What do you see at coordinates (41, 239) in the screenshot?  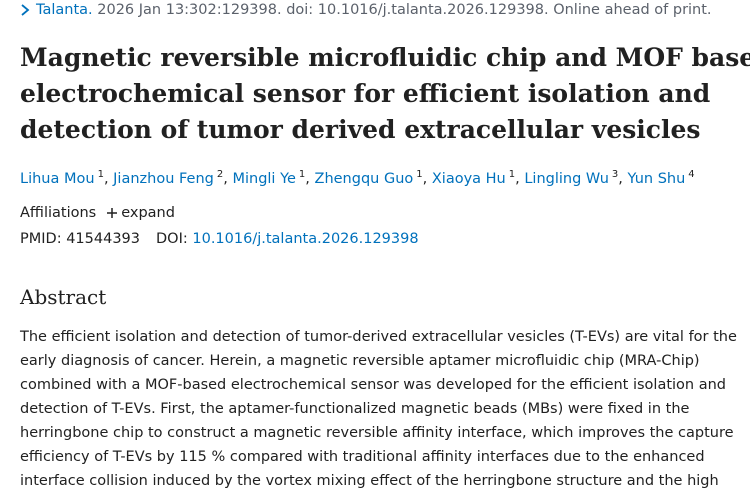 I see `pmid-label: PMID:` at bounding box center [41, 239].